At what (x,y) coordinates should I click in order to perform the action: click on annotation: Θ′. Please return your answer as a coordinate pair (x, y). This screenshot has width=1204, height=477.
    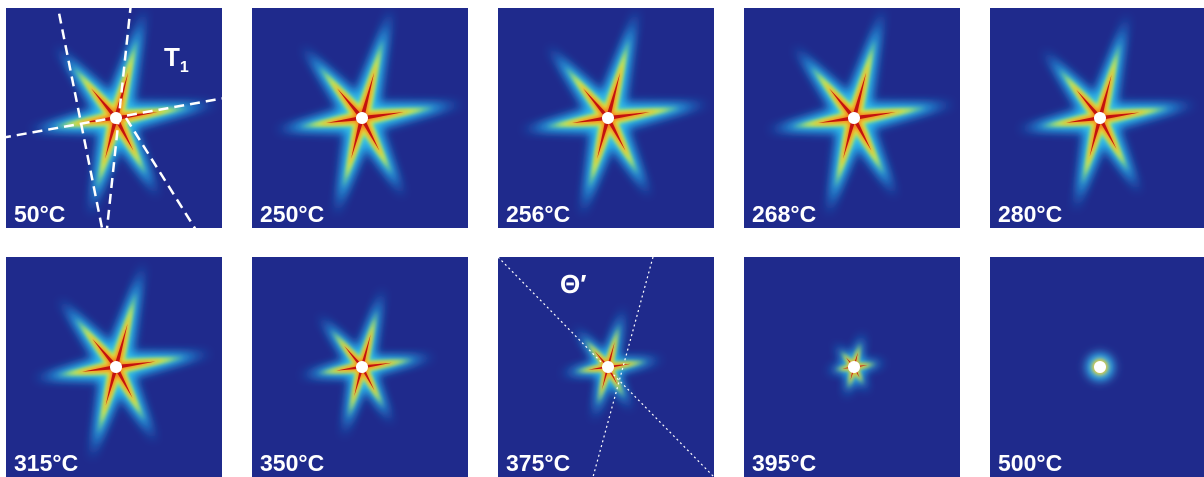
    Looking at the image, I should click on (573, 284).